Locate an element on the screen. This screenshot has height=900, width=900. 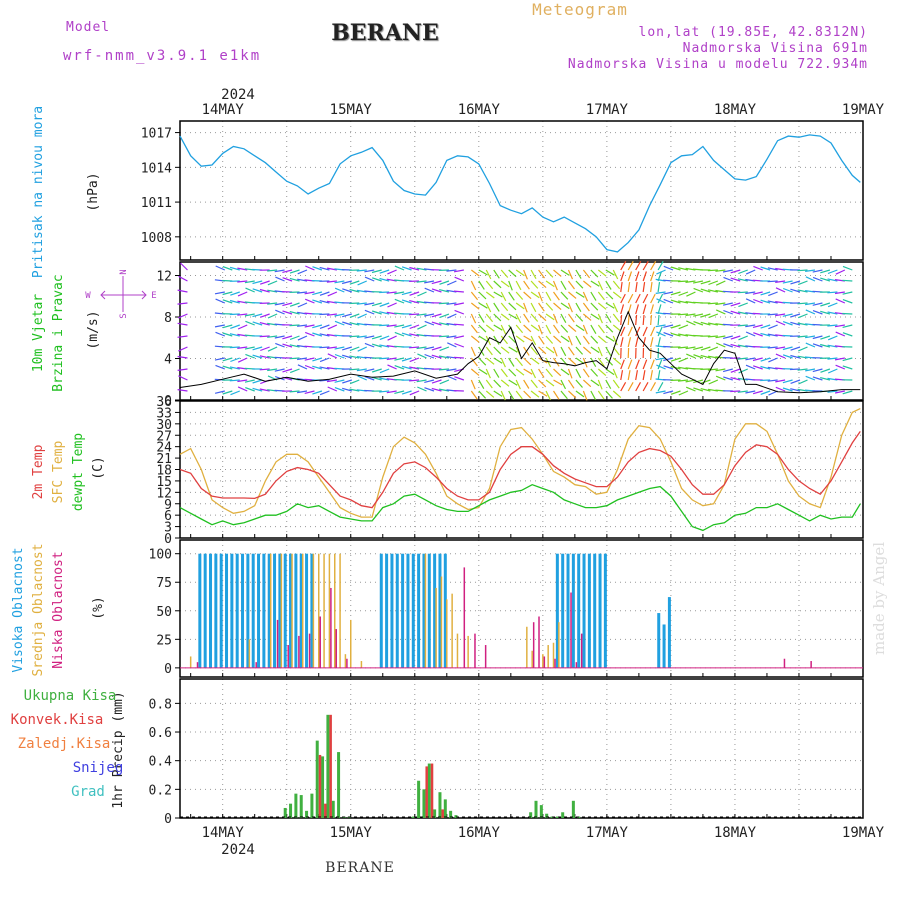
cloud-frame is located at coordinates (521, 608).